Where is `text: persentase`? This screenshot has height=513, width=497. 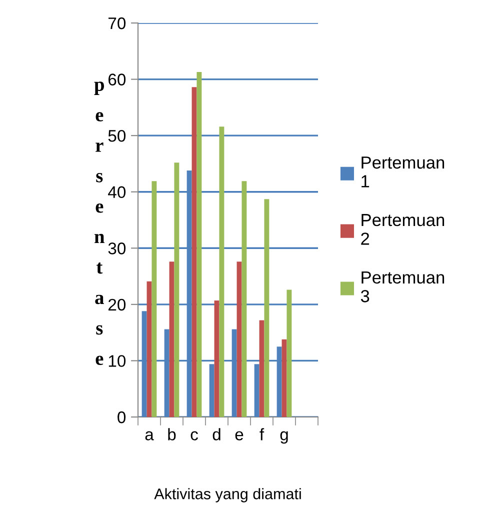
text: persentase is located at coordinates (99, 224).